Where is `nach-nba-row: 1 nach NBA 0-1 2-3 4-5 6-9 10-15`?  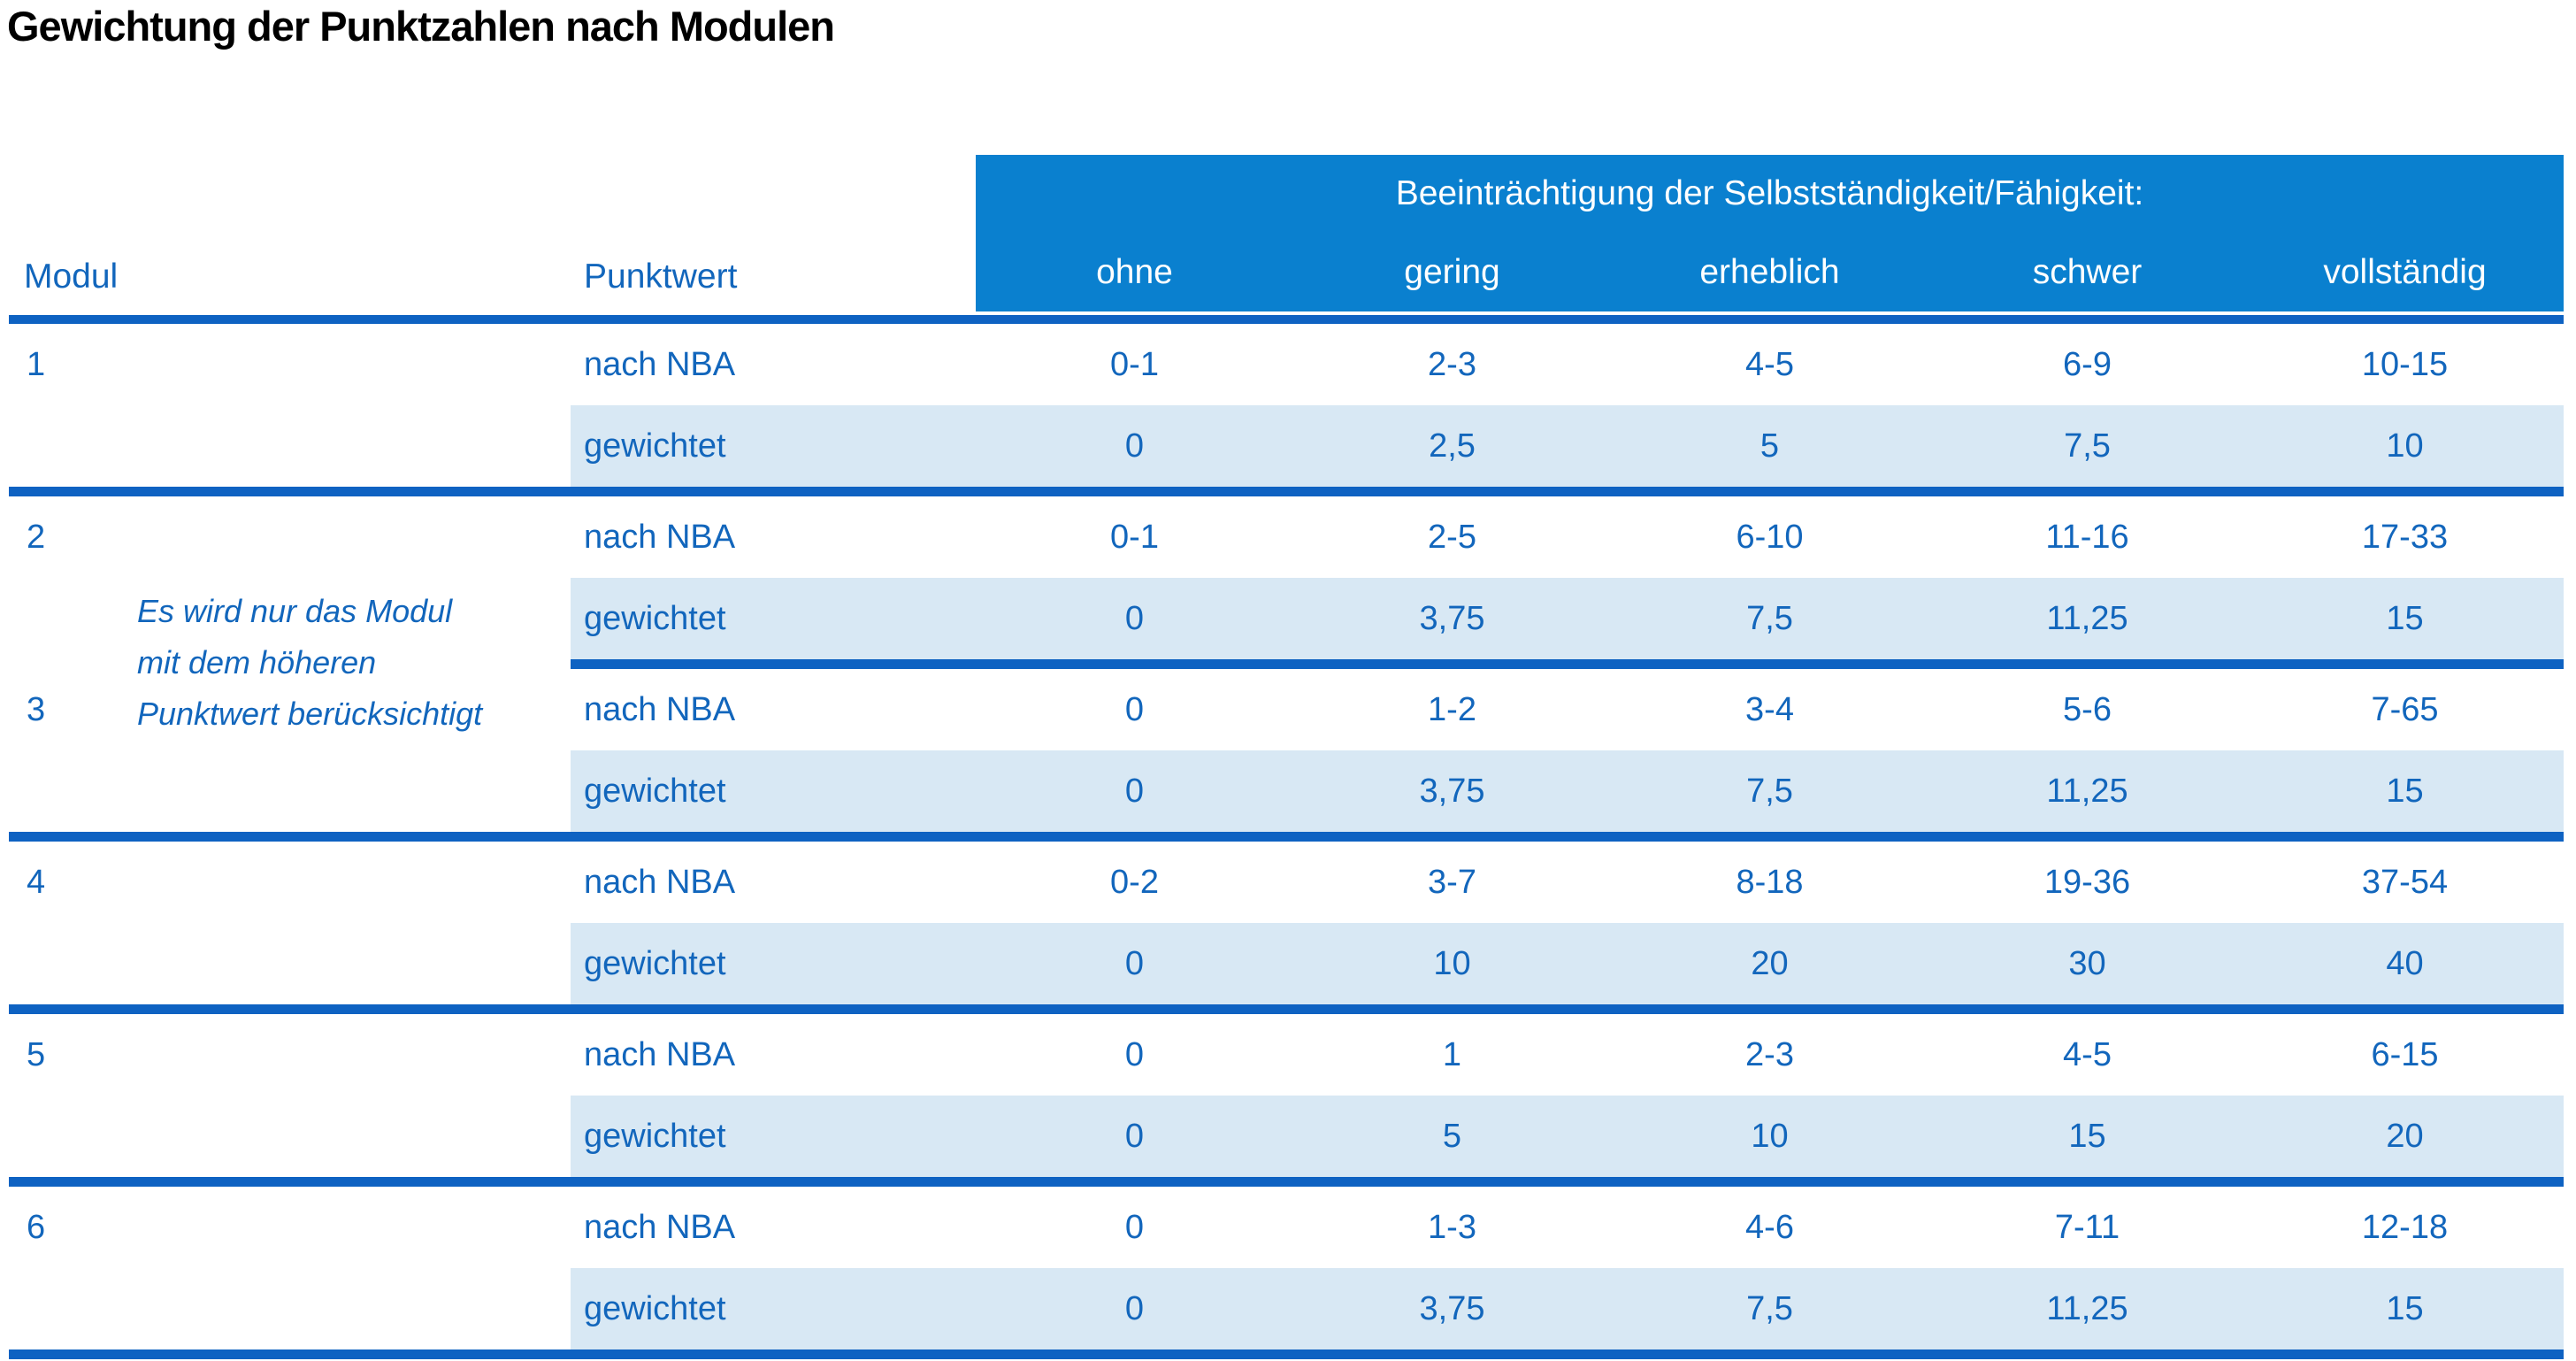 nach-nba-row: 1 nach NBA 0-1 2-3 4-5 6-9 10-15 is located at coordinates (1286, 364).